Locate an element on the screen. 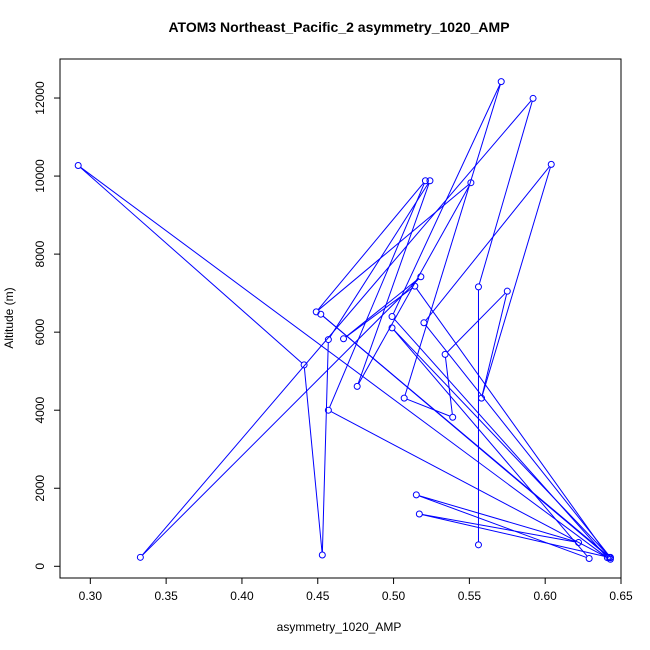 Image resolution: width=650 pixels, height=650 pixels. y-tick-label: 8000 is located at coordinates (40, 253).